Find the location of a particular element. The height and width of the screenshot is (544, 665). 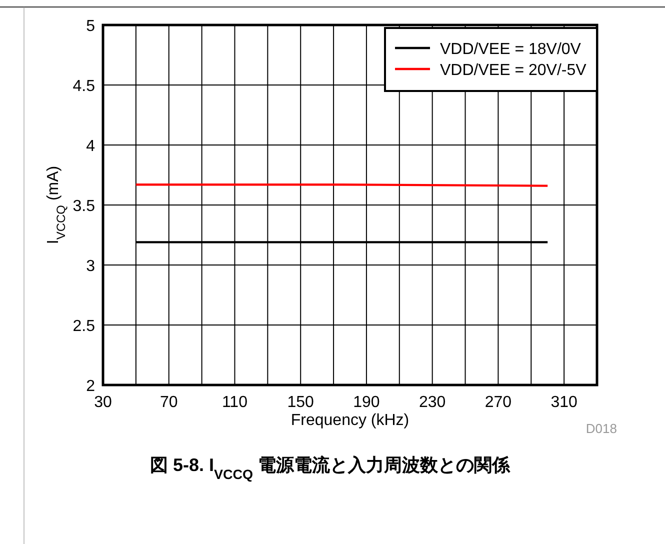

x-tick-label: 190 is located at coordinates (366, 402).